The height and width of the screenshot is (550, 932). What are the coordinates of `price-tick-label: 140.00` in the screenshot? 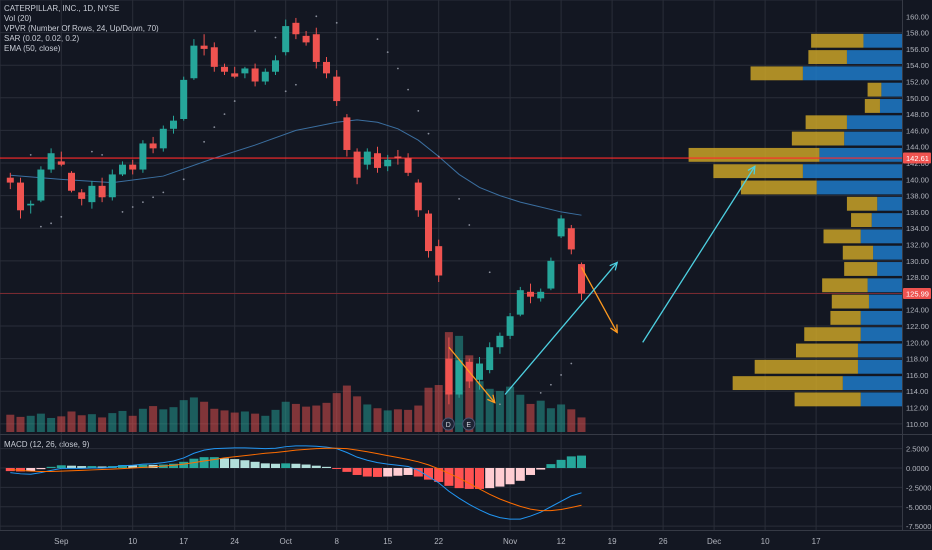 It's located at (917, 179).